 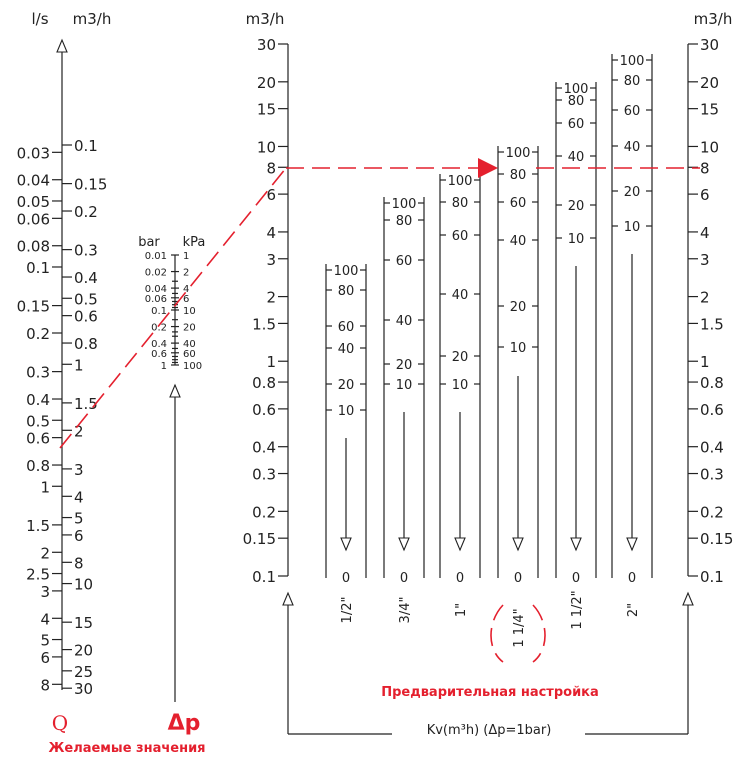 I want to click on kv-left-tick-label: 4, so click(x=271, y=233).